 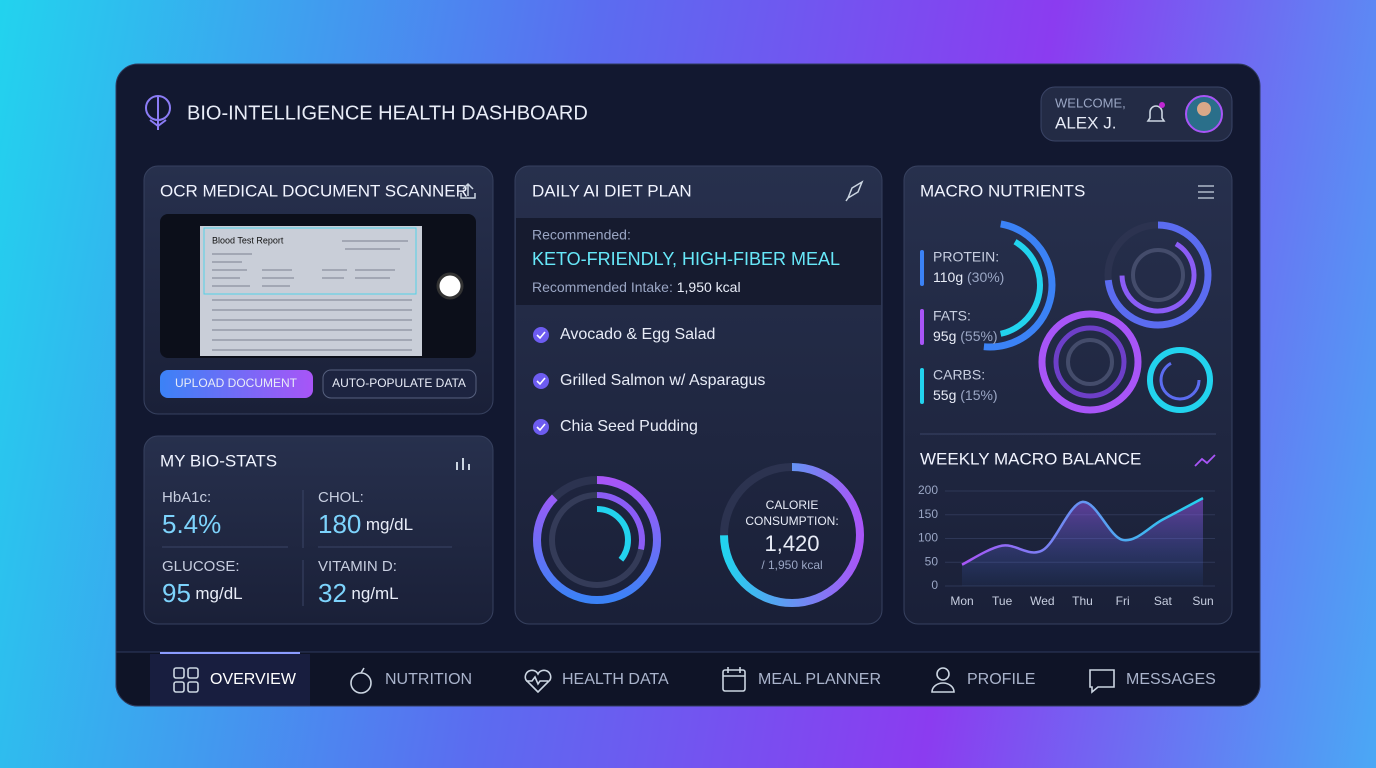 I want to click on logo, so click(x=158, y=112).